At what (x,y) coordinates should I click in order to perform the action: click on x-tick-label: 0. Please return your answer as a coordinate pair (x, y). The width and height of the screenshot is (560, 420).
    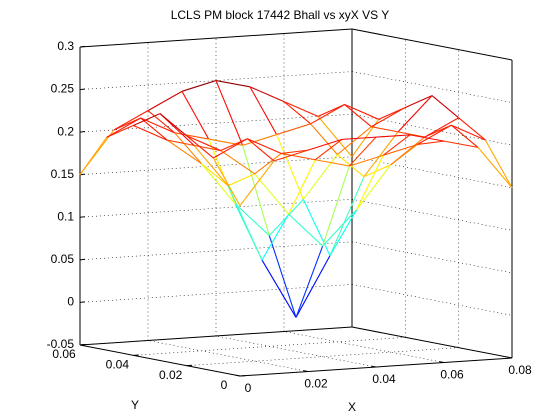
    Looking at the image, I should click on (248, 388).